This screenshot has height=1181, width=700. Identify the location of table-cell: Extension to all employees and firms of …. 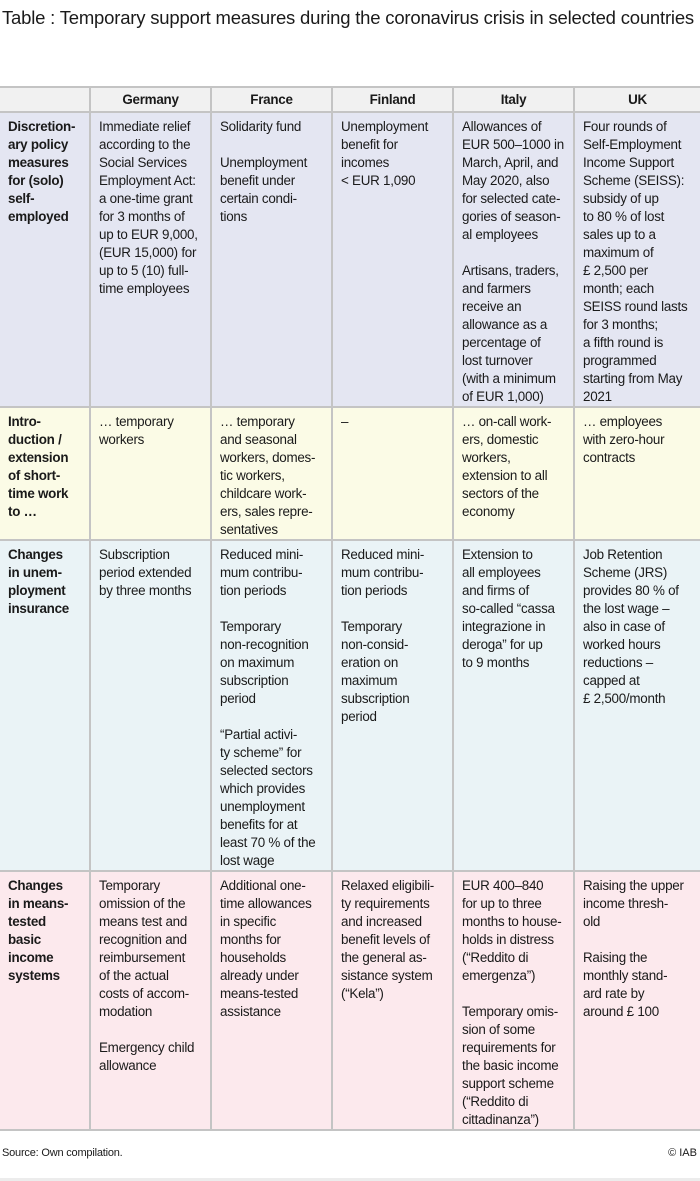
(513, 705).